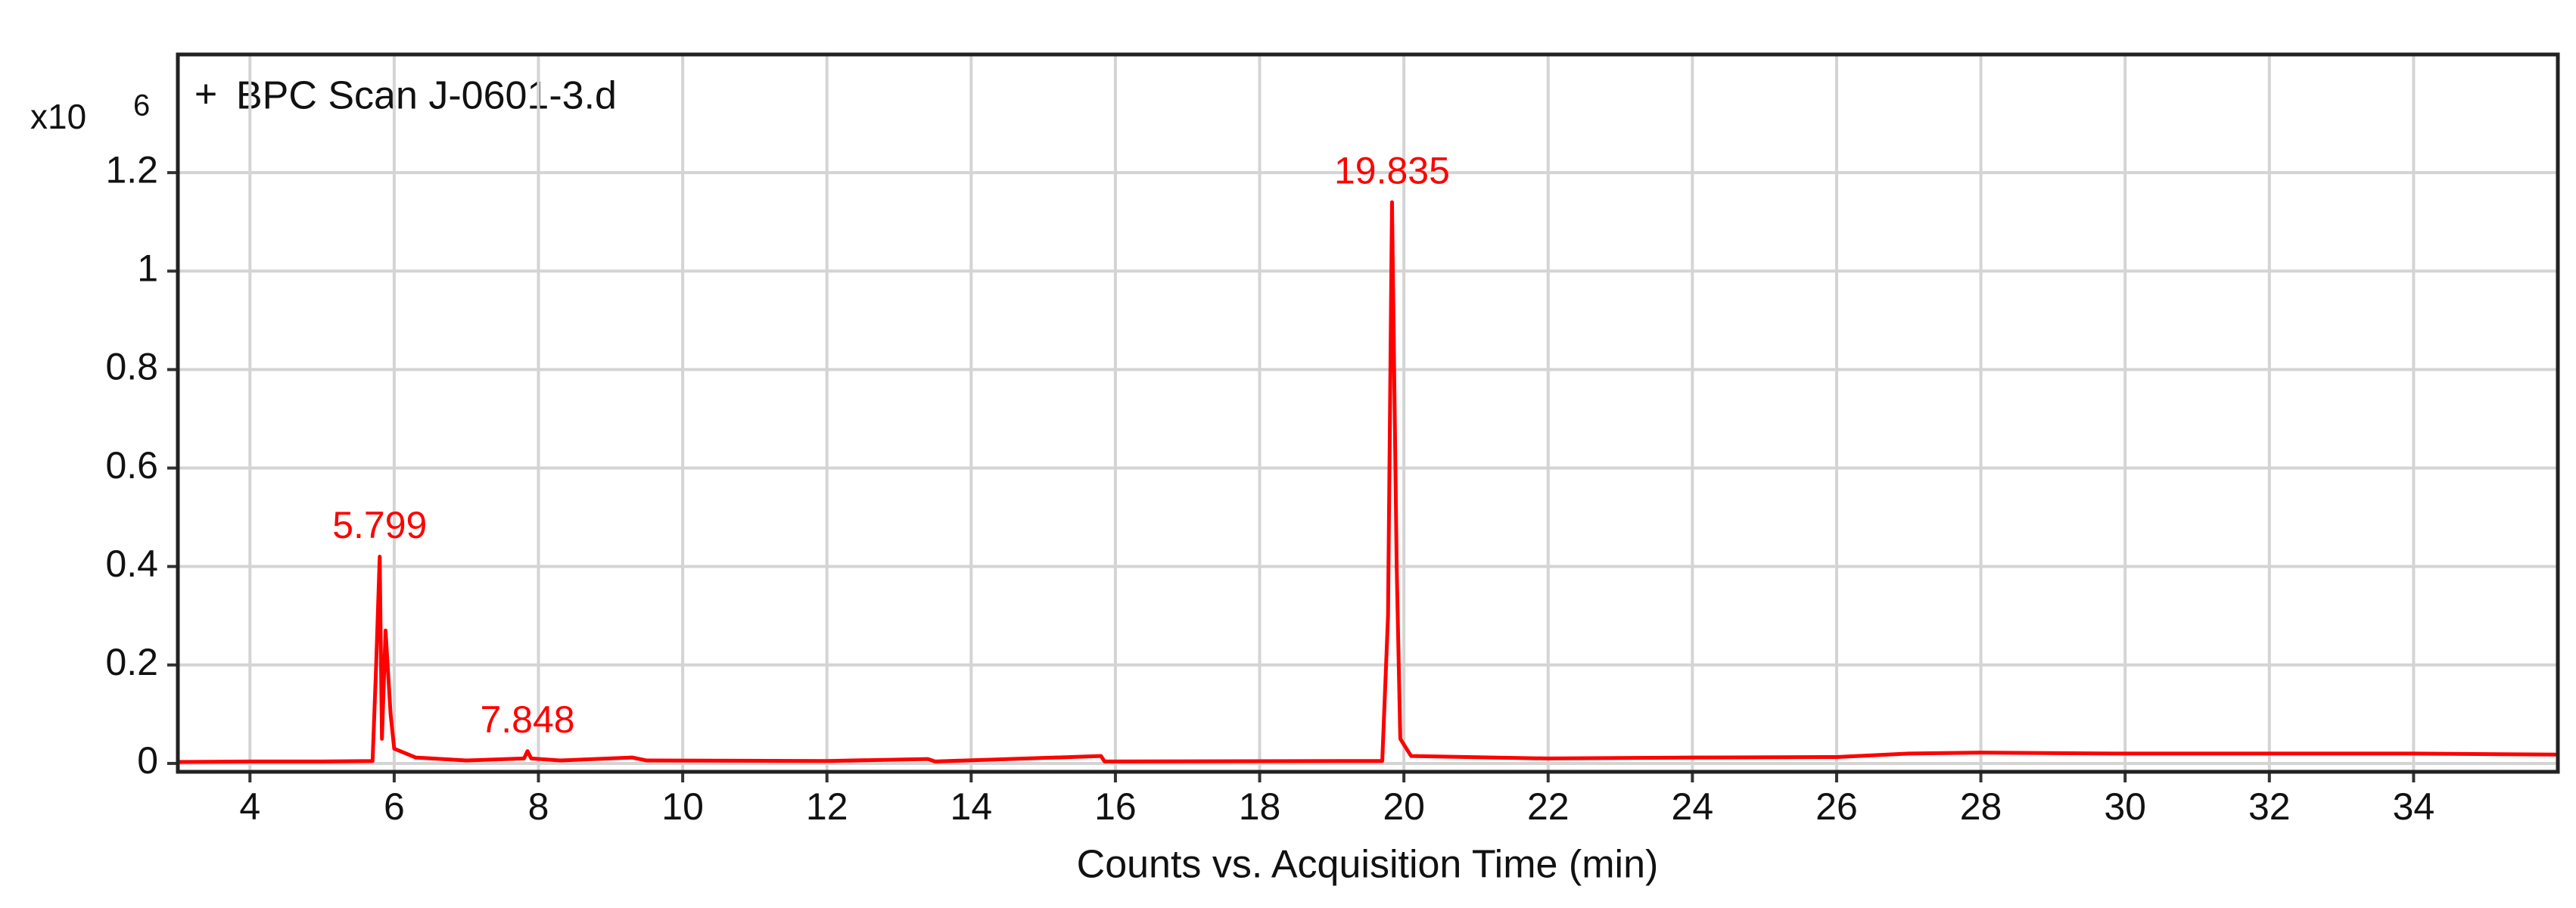  What do you see at coordinates (379, 525) in the screenshot?
I see `peak-label: 5.799` at bounding box center [379, 525].